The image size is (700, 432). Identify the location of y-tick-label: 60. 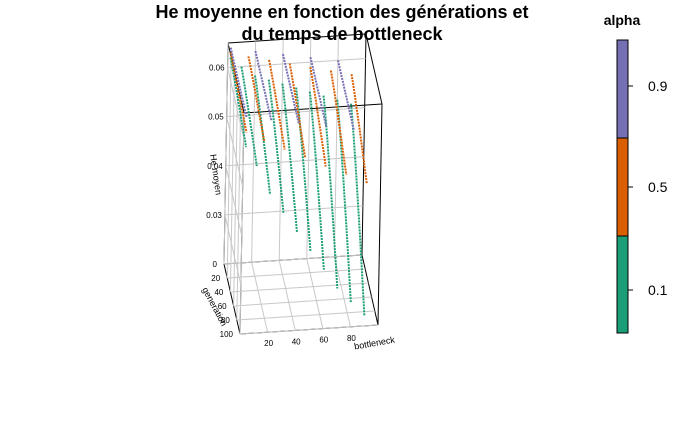
(222, 306).